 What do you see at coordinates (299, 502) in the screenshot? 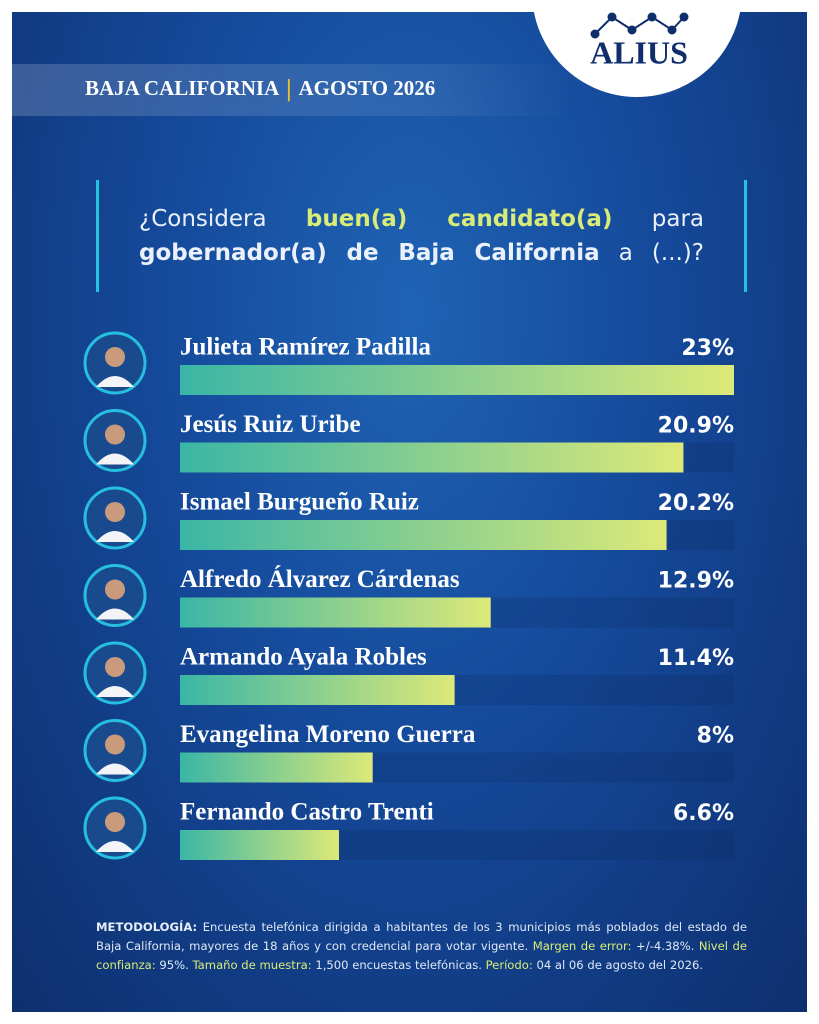
I see `category-label: Ismael Burgueño Ruiz` at bounding box center [299, 502].